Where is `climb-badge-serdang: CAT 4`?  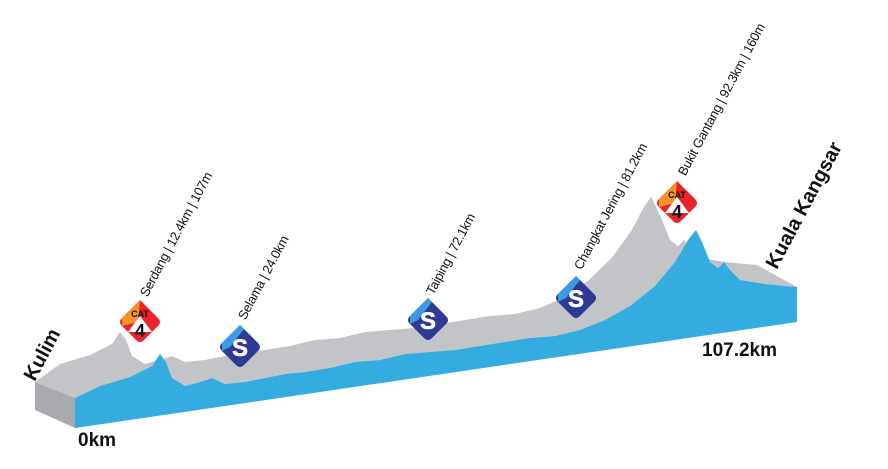 climb-badge-serdang: CAT 4 is located at coordinates (140, 321).